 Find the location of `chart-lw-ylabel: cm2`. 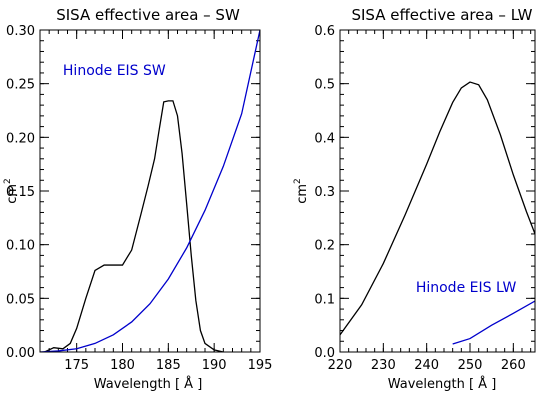

chart-lw-ylabel: cm2 is located at coordinates (301, 191).